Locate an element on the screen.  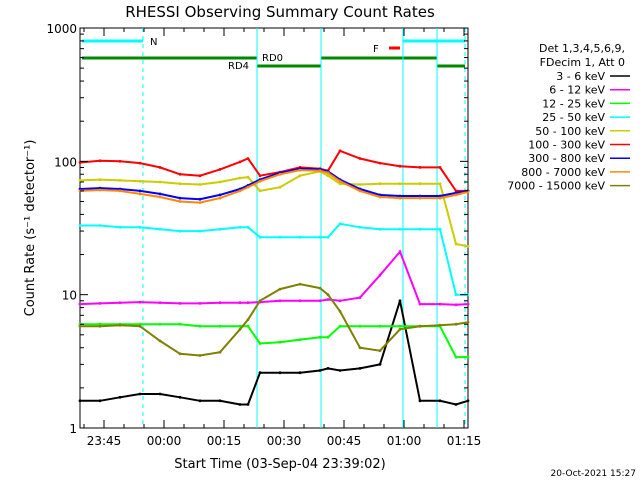
legend-label: 100 - 300 keV is located at coordinates (566, 145).